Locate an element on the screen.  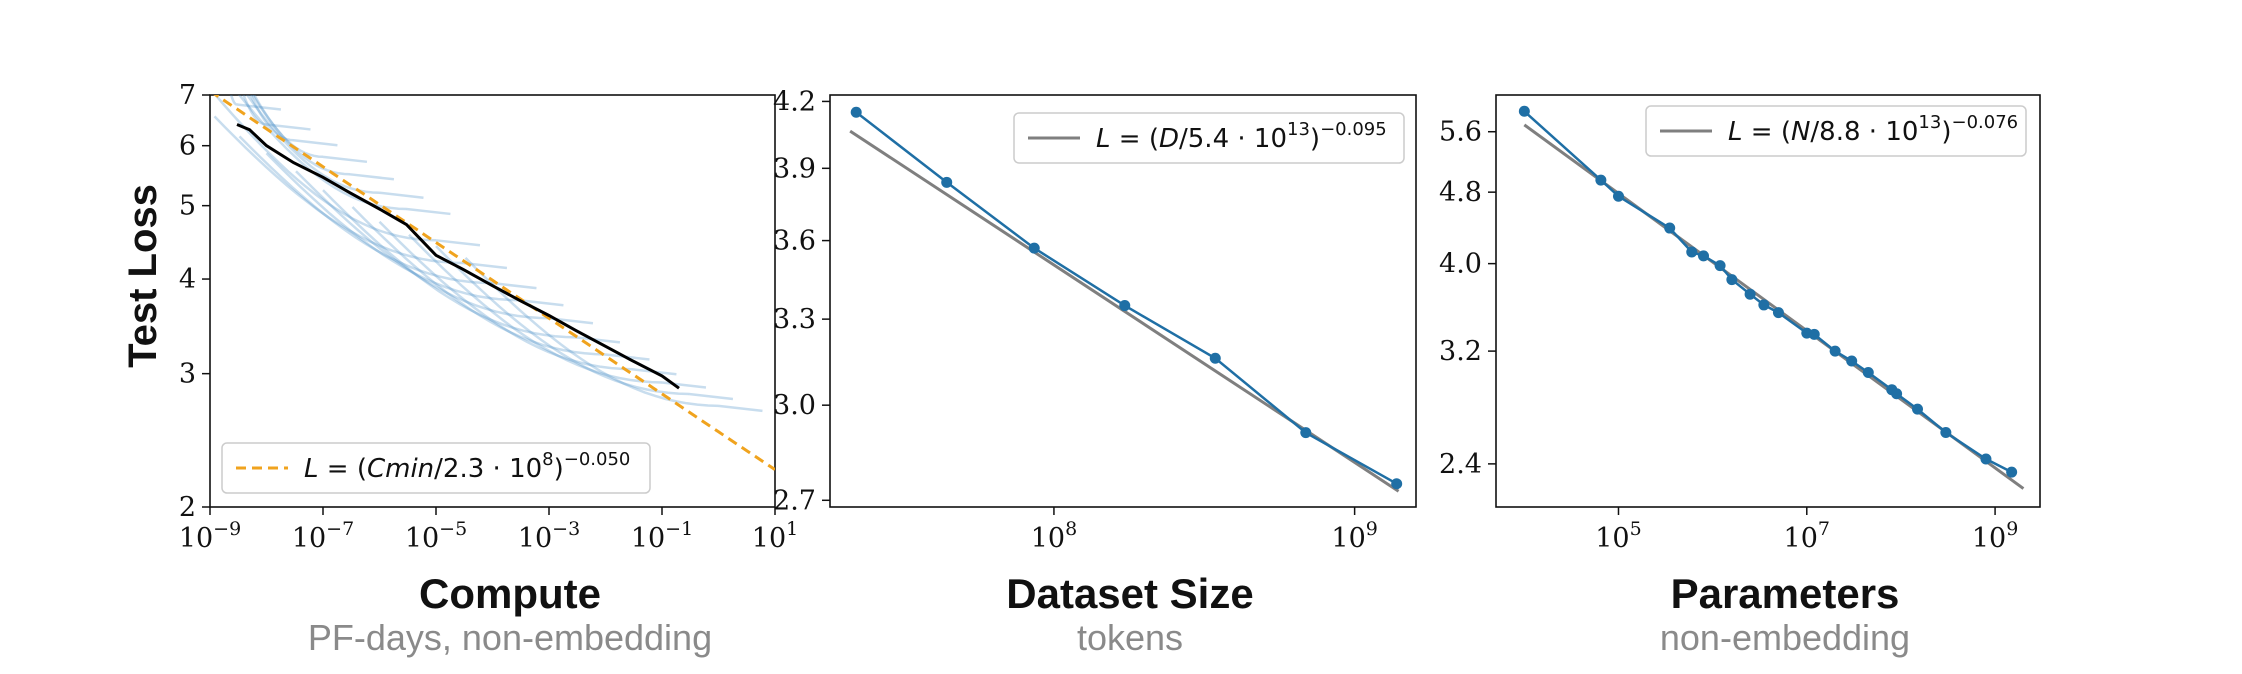
x-tick-label: 10⁻⁹ is located at coordinates (210, 536).